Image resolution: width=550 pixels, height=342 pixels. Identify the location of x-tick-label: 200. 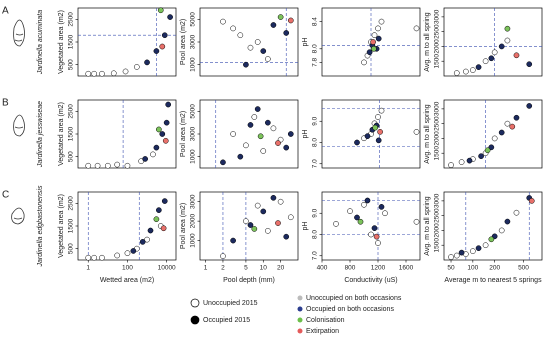
(494, 268).